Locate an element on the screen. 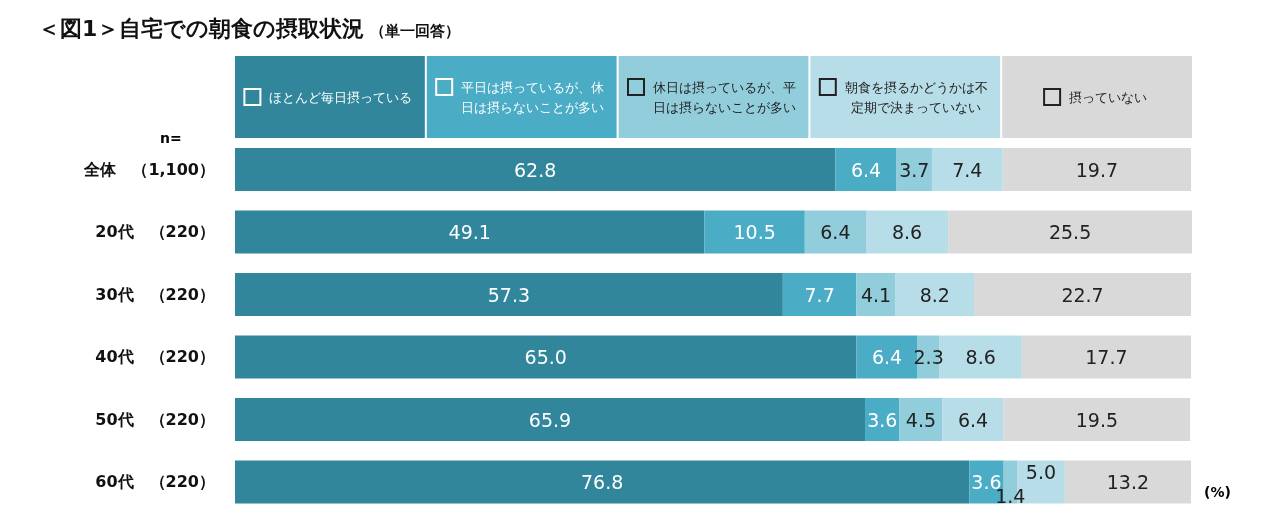  y-tick-label: 20代 （220） is located at coordinates (155, 232).